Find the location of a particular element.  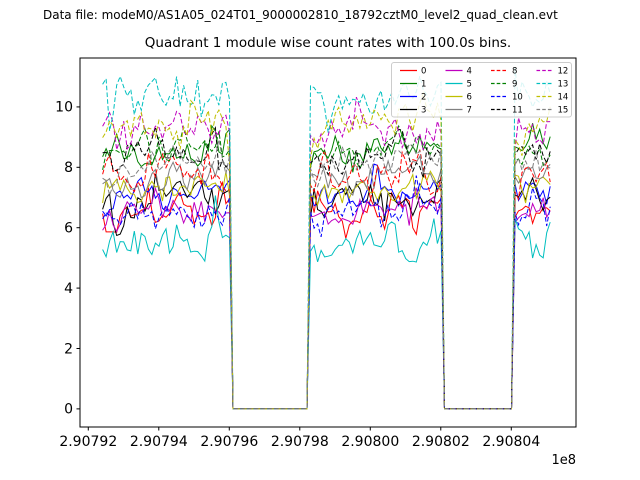

axis-offset-label: 1e8 is located at coordinates (563, 460).